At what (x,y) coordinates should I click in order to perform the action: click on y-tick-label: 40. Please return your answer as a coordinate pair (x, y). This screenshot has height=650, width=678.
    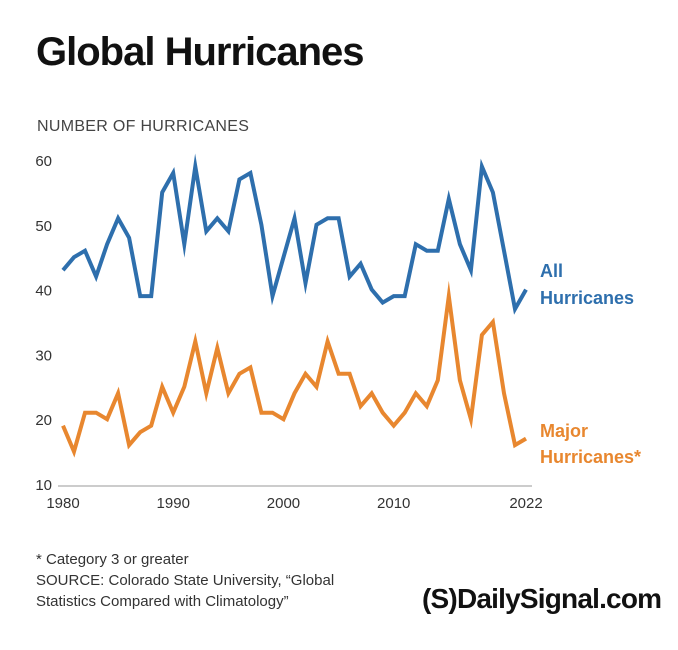
    Looking at the image, I should click on (43, 291).